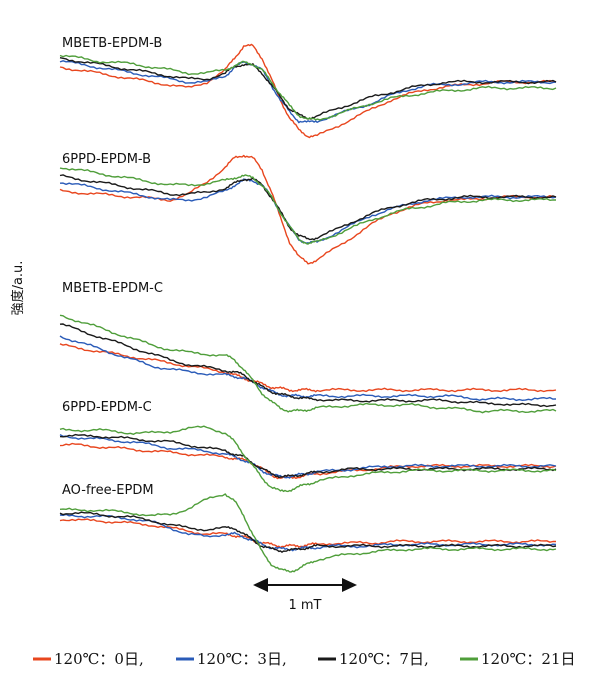  What do you see at coordinates (112, 43) in the screenshot?
I see `panel-label-mbetb-epdm-b: MBETB-EPDM-B` at bounding box center [112, 43].